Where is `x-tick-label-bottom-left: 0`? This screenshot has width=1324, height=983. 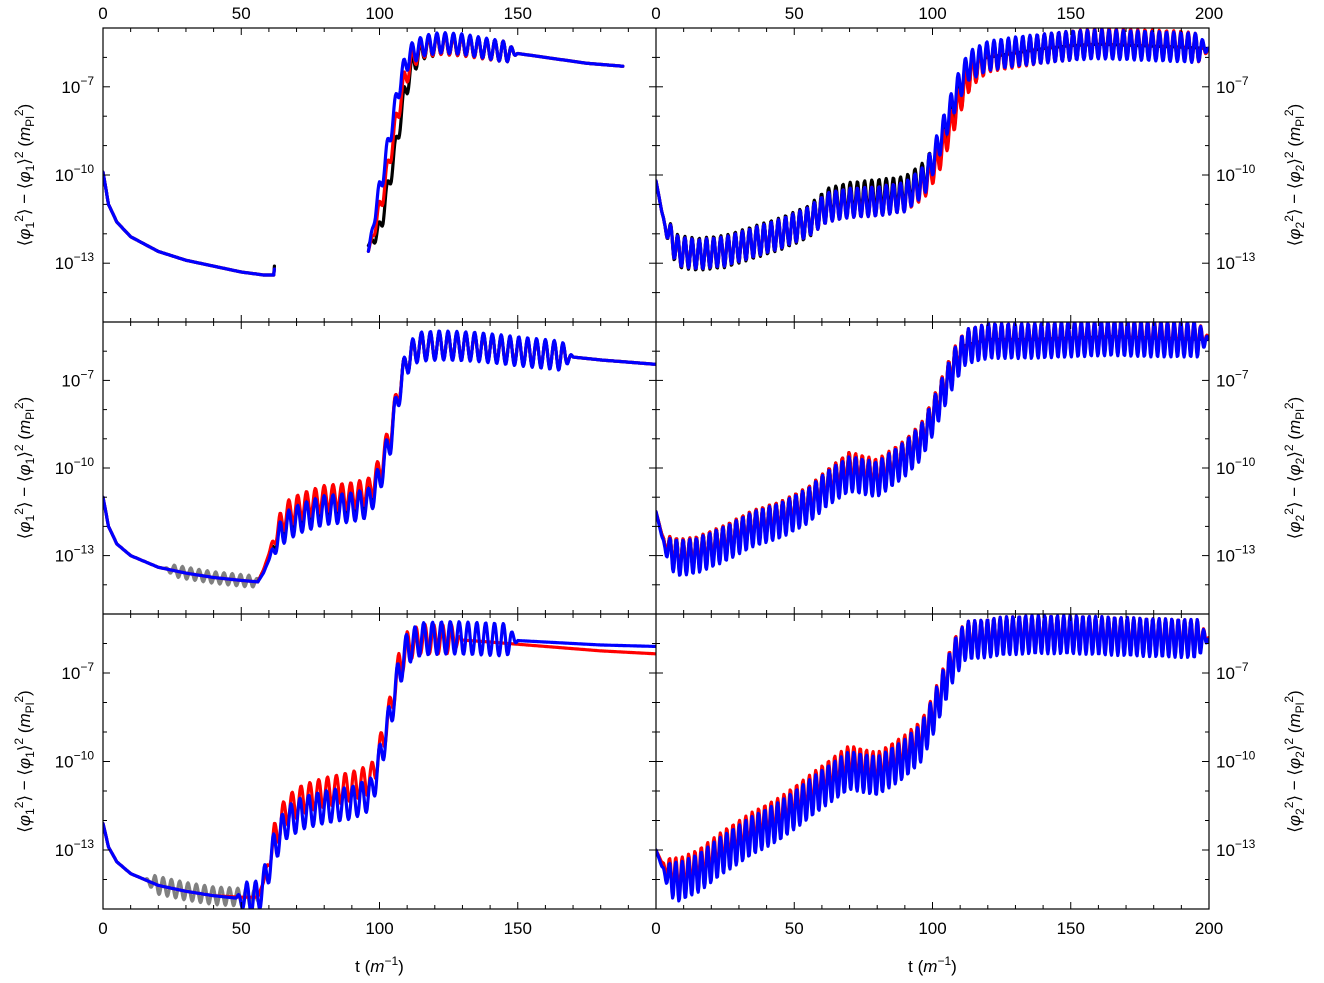 x-tick-label-bottom-left: 0 is located at coordinates (102, 928).